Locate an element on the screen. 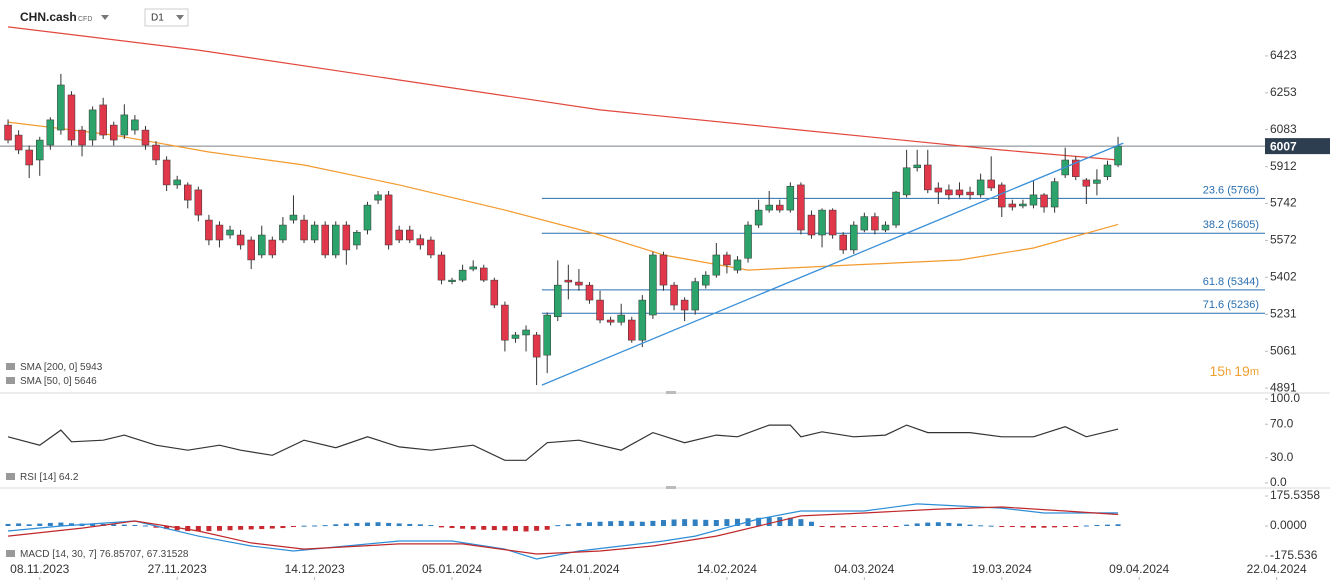  interval: D1 is located at coordinates (157, 18).